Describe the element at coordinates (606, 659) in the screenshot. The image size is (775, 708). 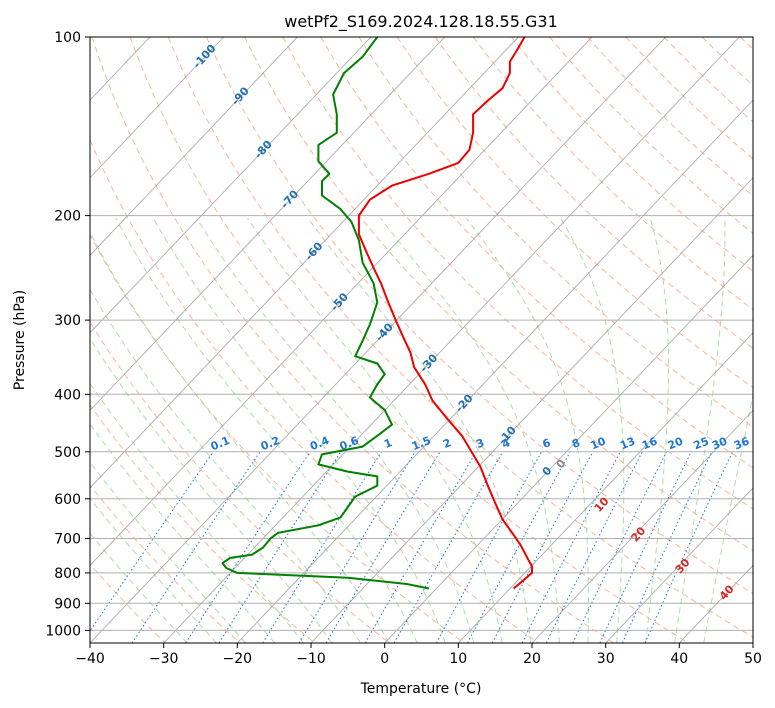
I see `x-tick-label: 30` at that location.